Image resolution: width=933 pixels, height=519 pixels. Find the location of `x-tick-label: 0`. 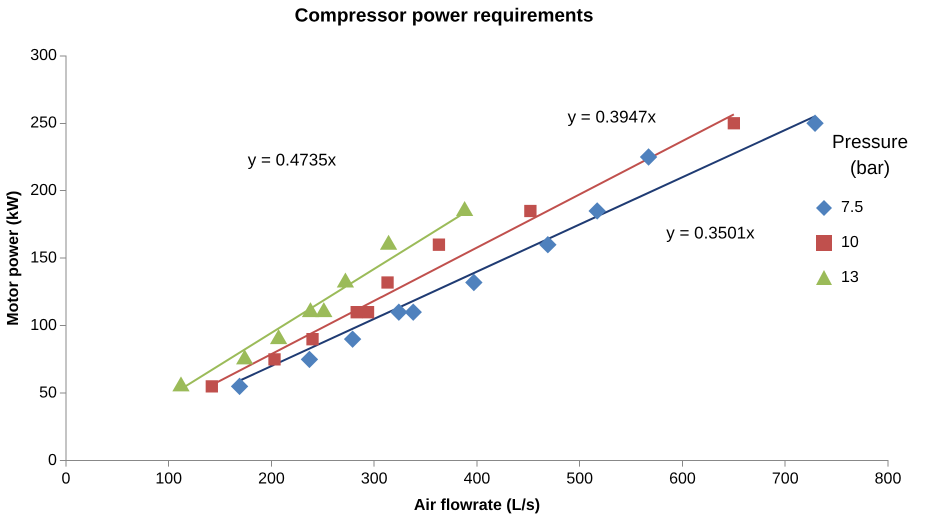

x-tick-label: 0 is located at coordinates (65, 479).